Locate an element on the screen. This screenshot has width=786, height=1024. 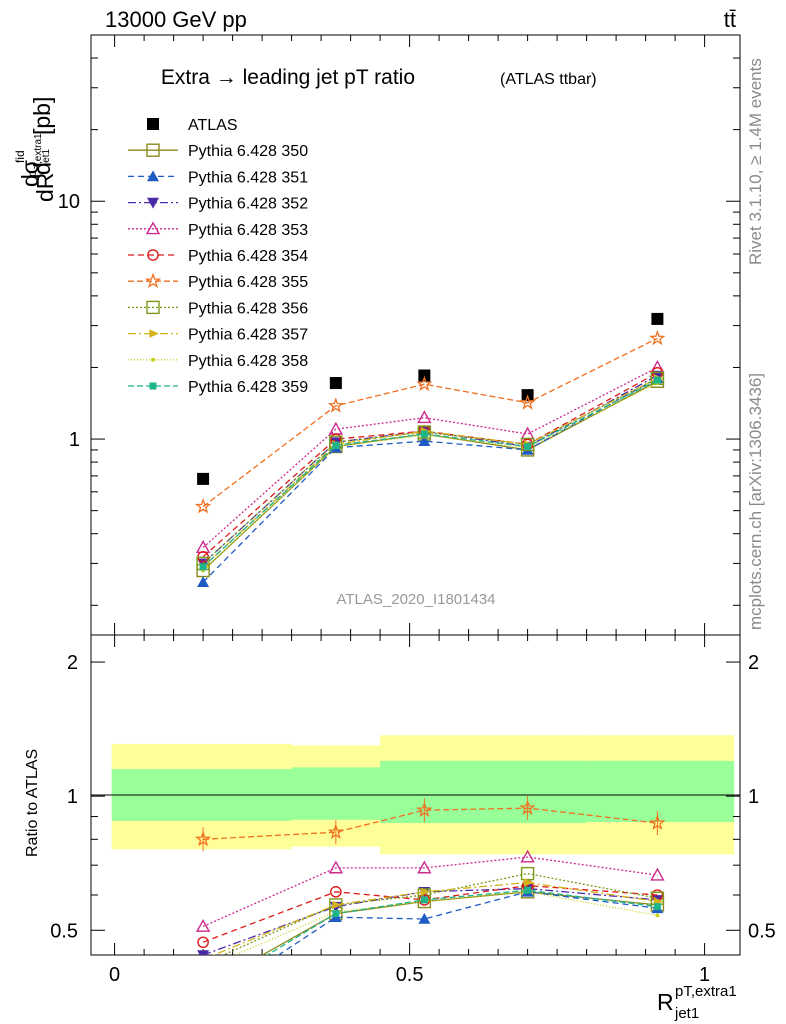
x-tick-label: 0 is located at coordinates (114, 975).